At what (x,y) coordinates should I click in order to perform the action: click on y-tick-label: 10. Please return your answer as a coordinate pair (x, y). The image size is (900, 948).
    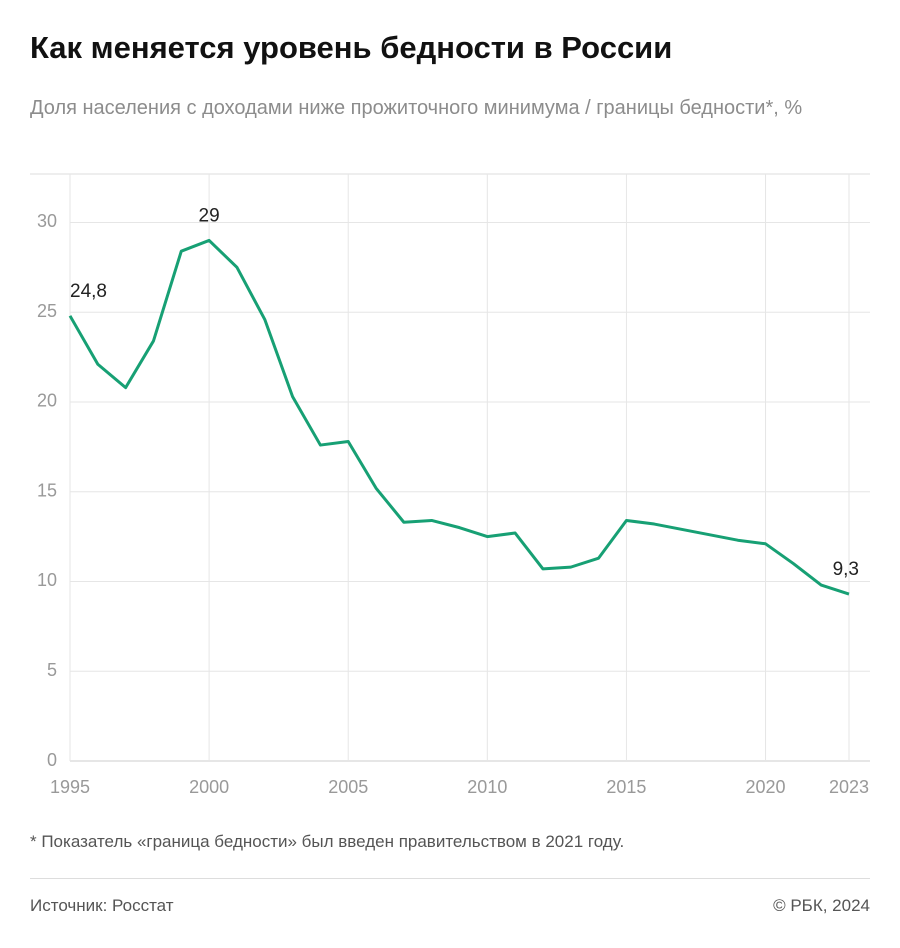
    Looking at the image, I should click on (47, 580).